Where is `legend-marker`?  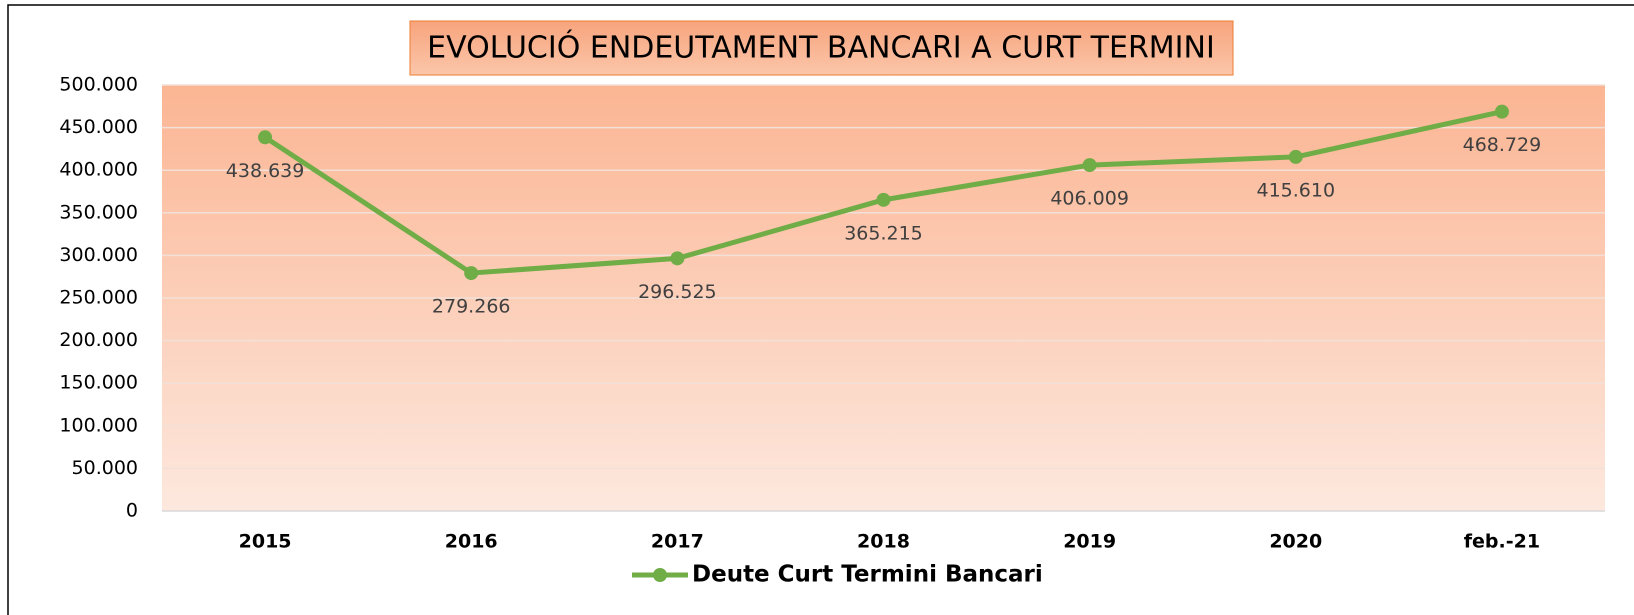 legend-marker is located at coordinates (660, 575).